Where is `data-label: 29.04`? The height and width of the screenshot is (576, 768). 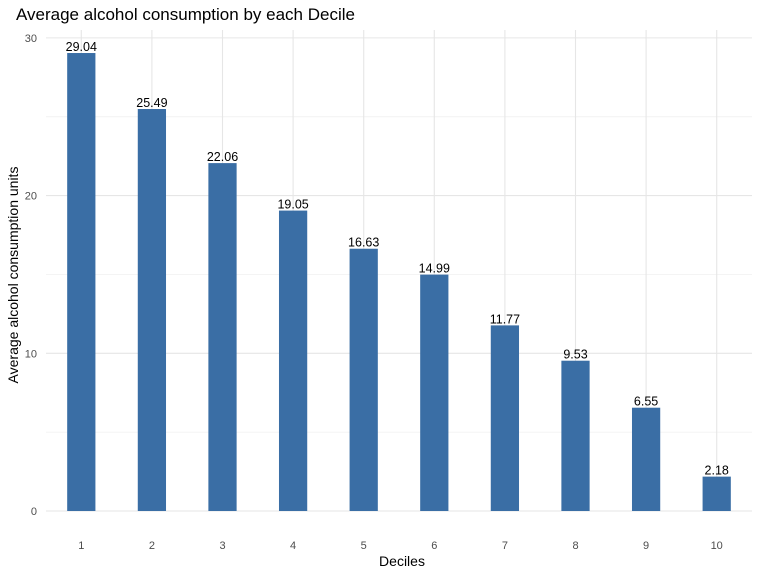 data-label: 29.04 is located at coordinates (81, 47).